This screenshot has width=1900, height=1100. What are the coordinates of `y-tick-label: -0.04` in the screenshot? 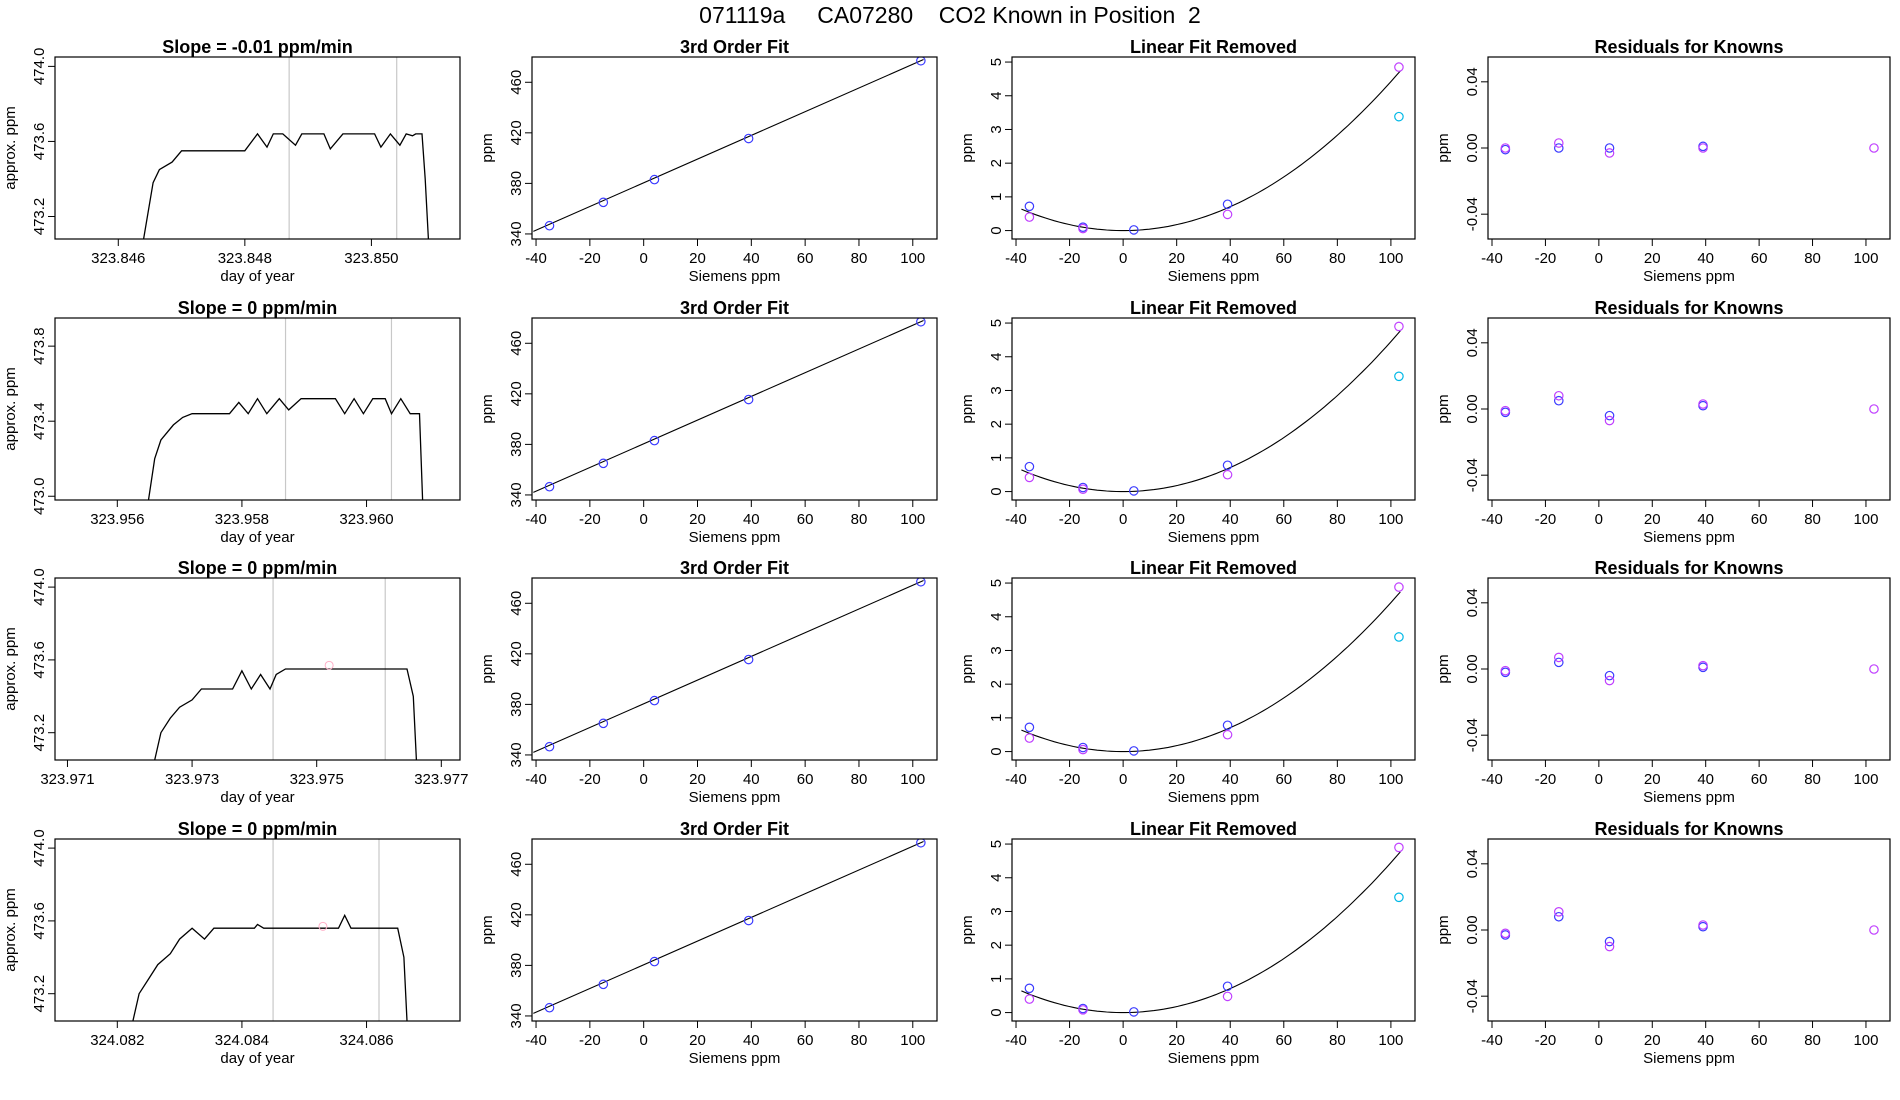 It's located at (1472, 735).